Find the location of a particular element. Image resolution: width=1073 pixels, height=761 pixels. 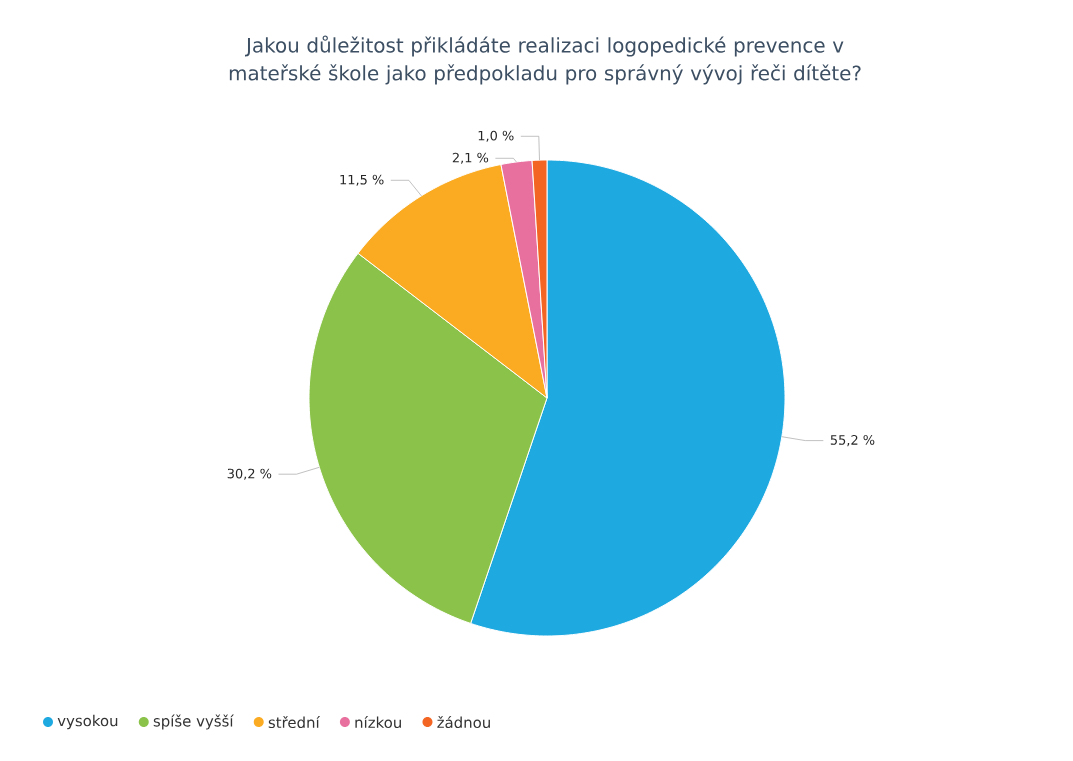

chart-title: Jakou důležitost přikládáte realizaci logopedické prevence v mateřské škole jako předpokladu pro správný vývoj řeči dítěte? is located at coordinates (545, 60).